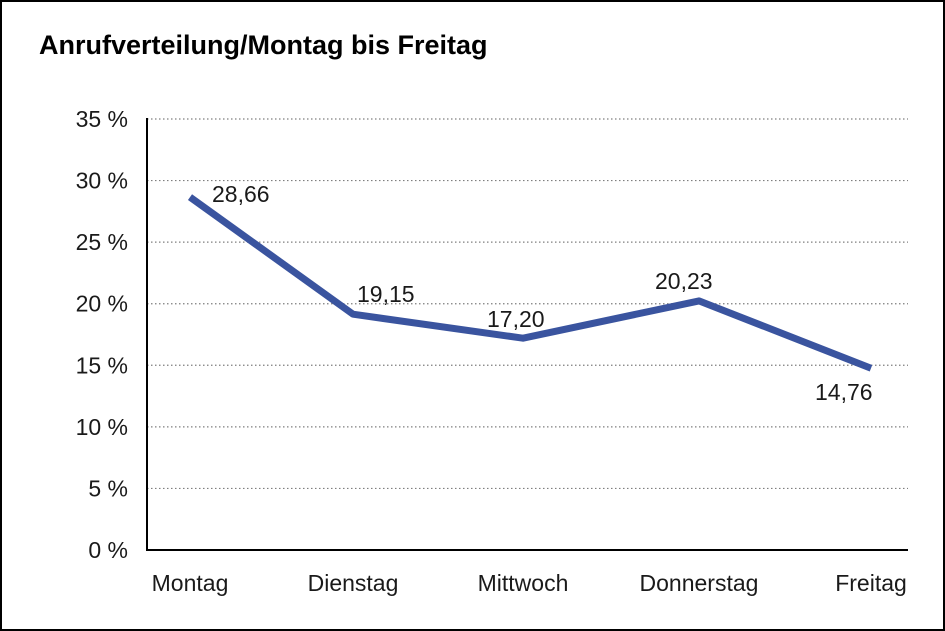 Image resolution: width=945 pixels, height=631 pixels. I want to click on y-tick-label: 15 %, so click(102, 365).